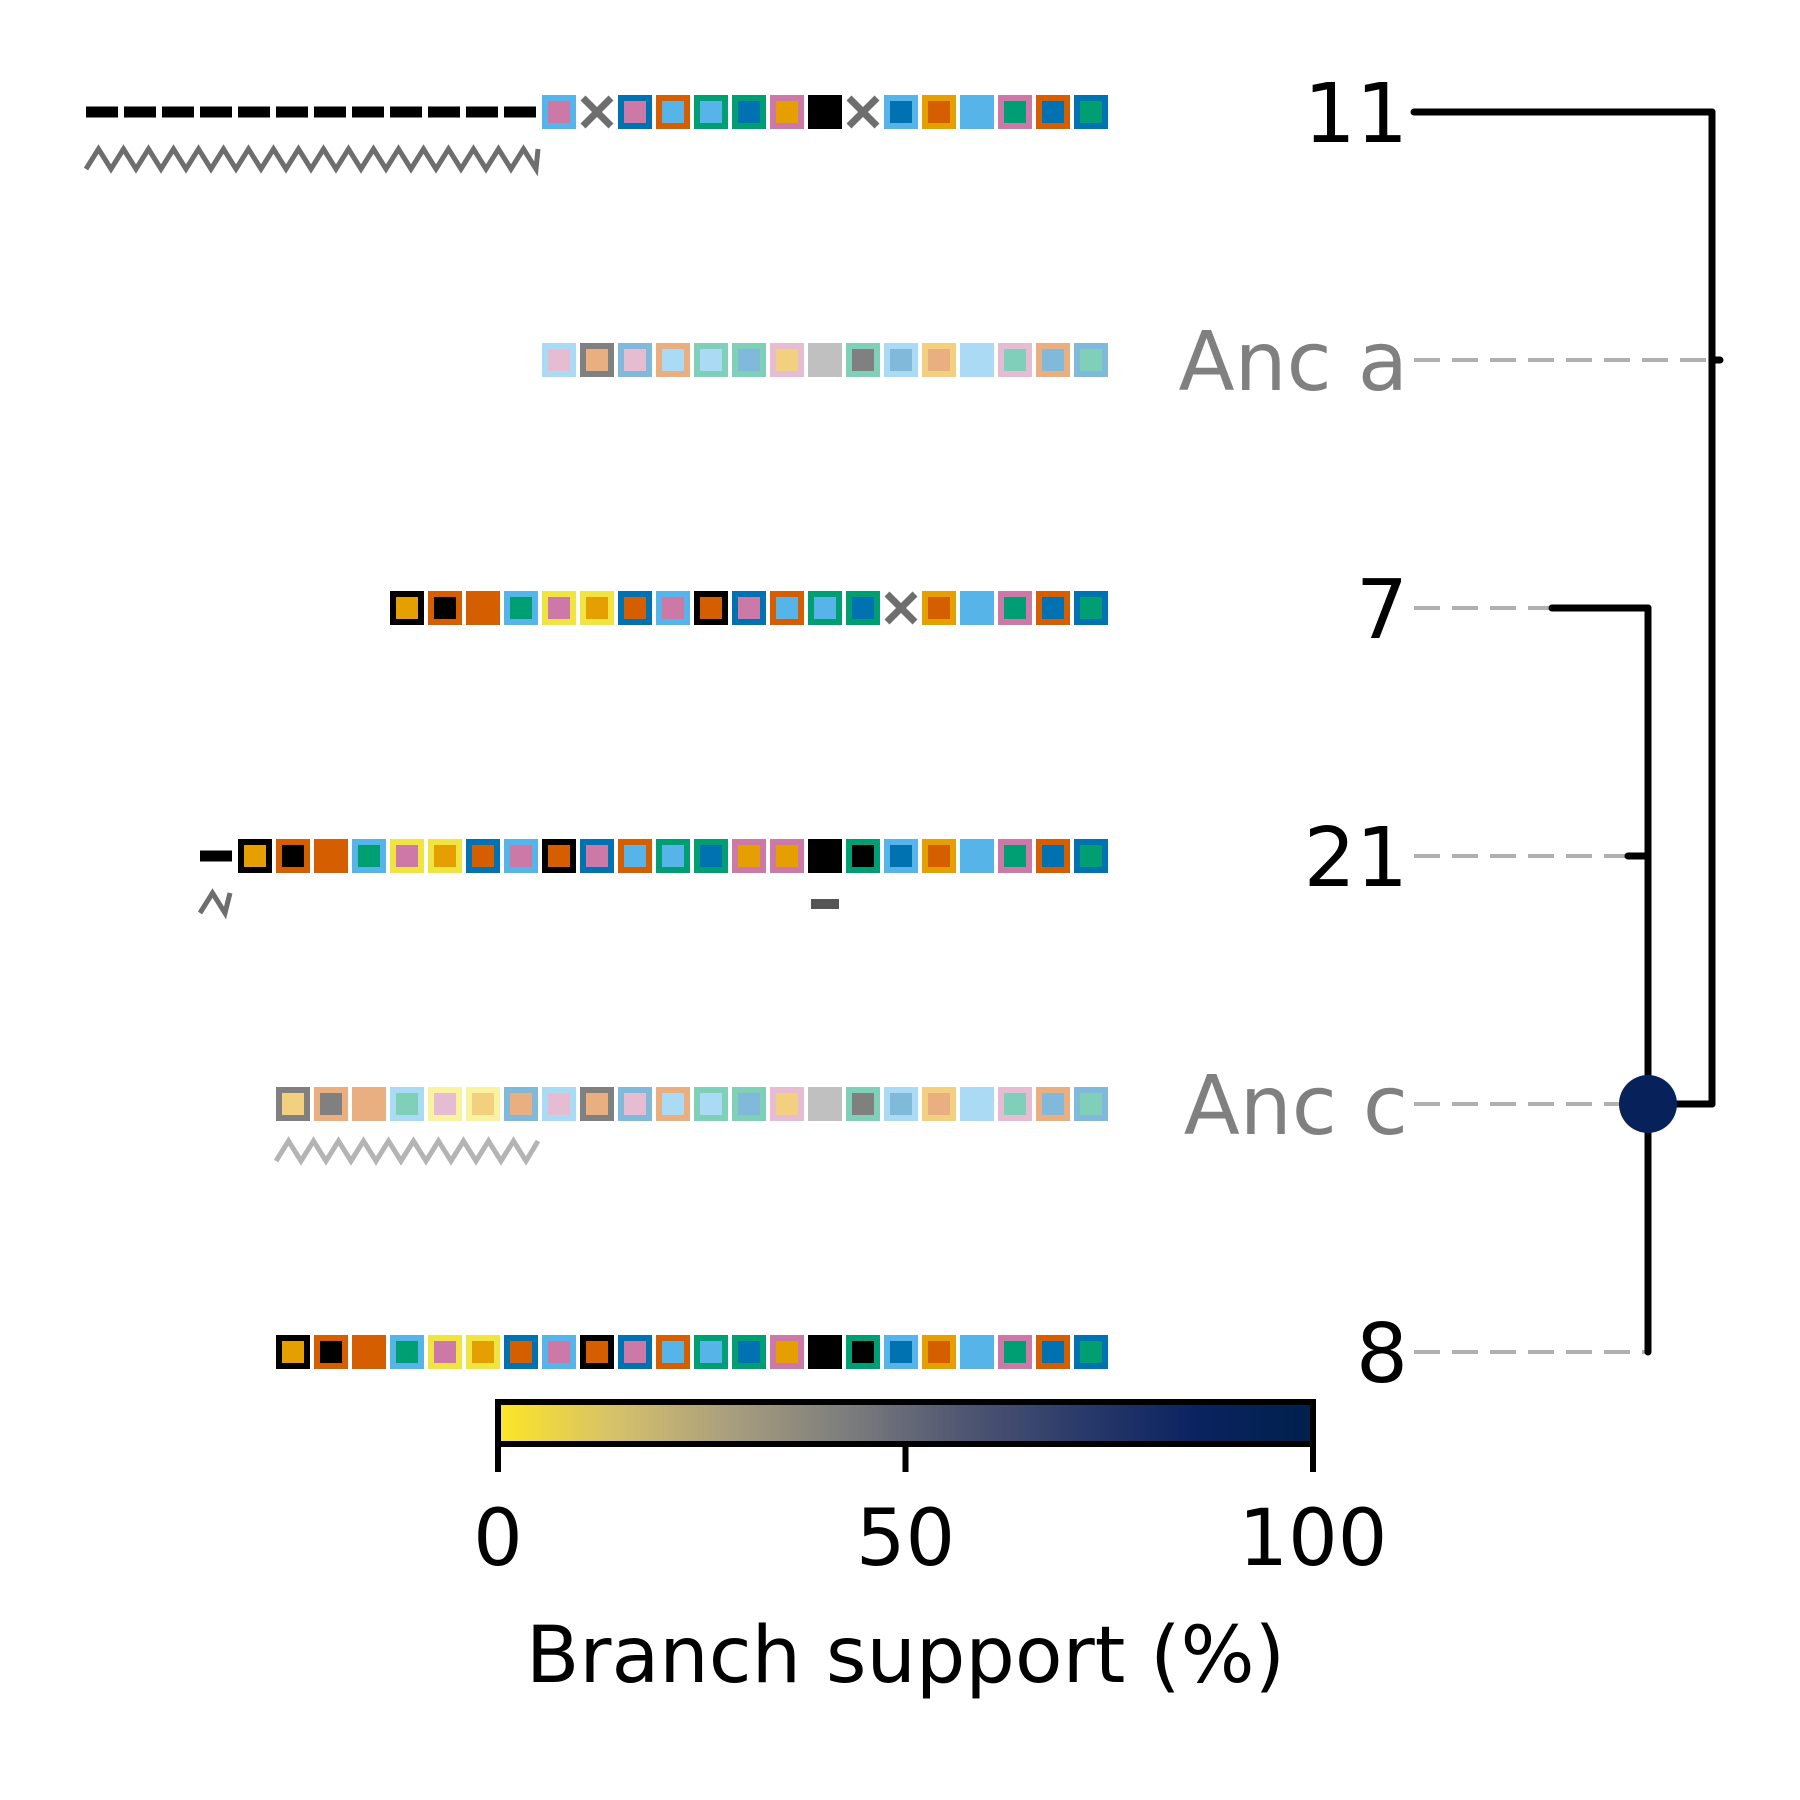 This screenshot has height=1800, width=1800. What do you see at coordinates (1356, 858) in the screenshot?
I see `leaf-label-leaf-21: 21` at bounding box center [1356, 858].